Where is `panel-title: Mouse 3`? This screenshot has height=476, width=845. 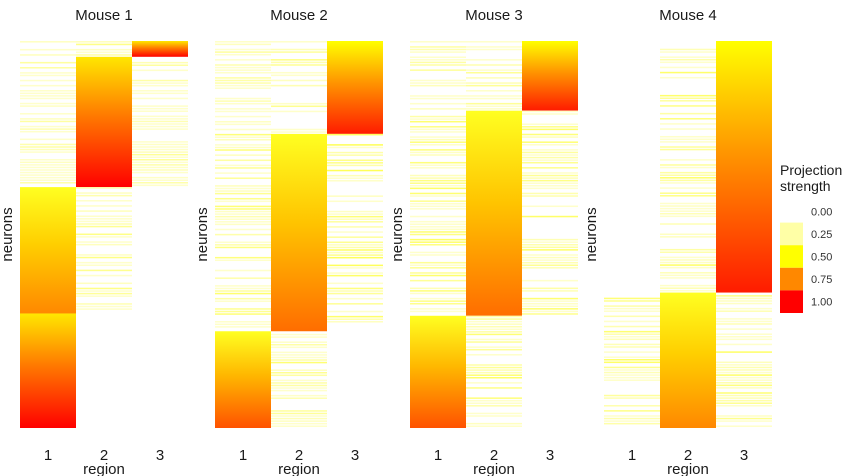 panel-title: Mouse 3 is located at coordinates (494, 15).